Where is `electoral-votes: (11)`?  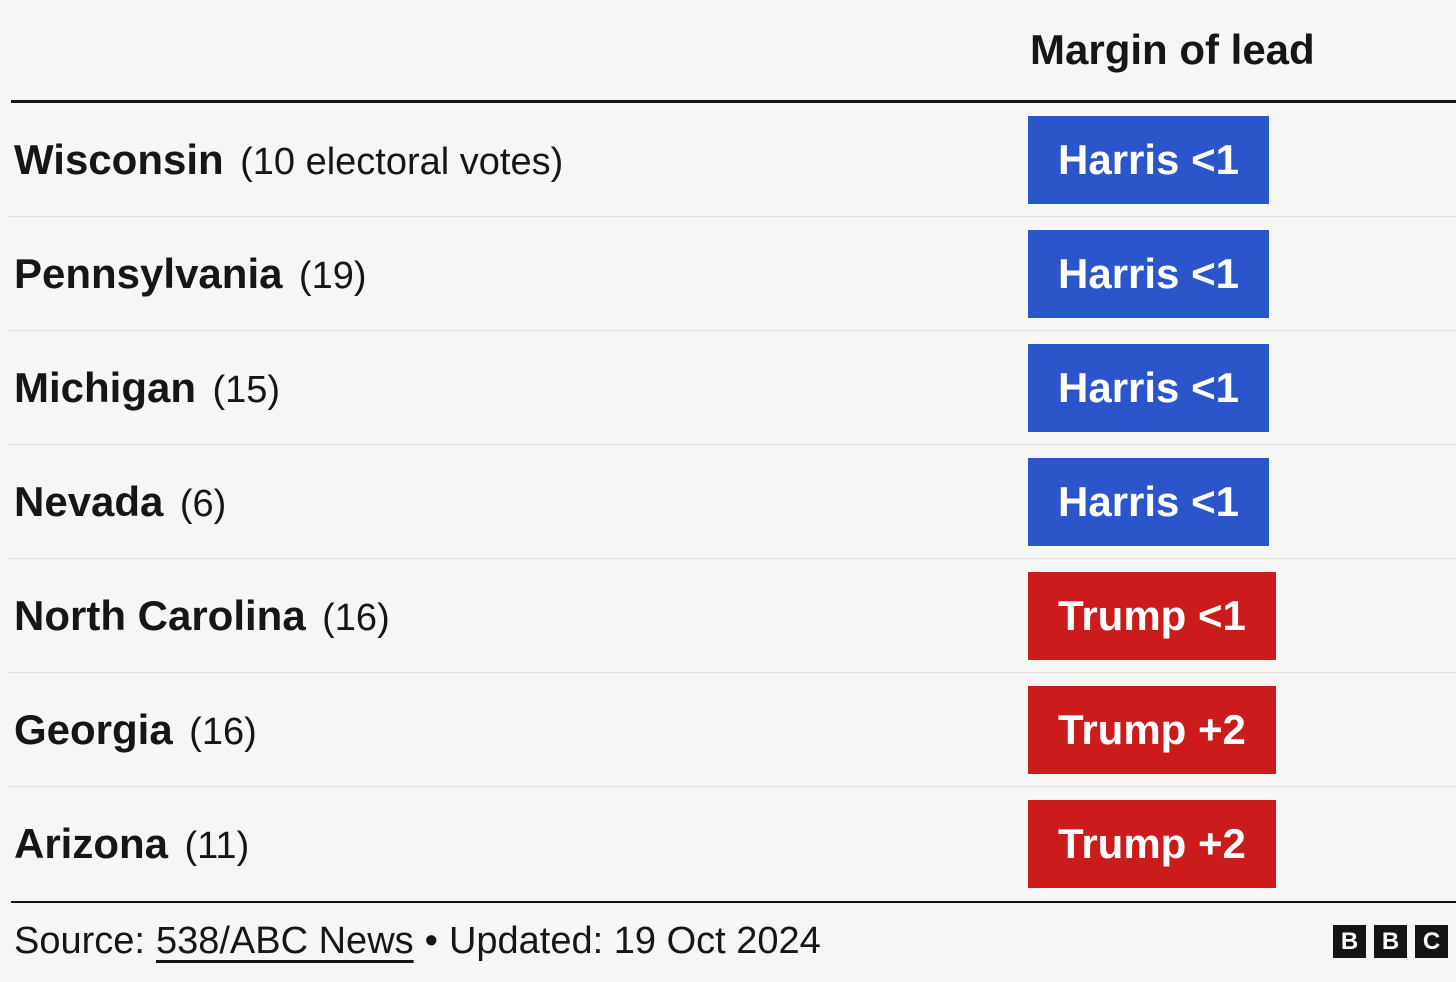 electoral-votes: (11) is located at coordinates (217, 846).